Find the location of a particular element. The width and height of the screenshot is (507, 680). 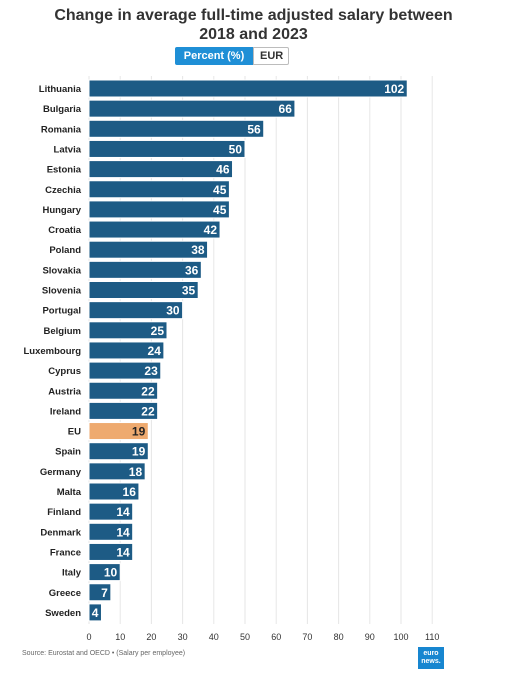

x-tick-label: 80 is located at coordinates (339, 637).